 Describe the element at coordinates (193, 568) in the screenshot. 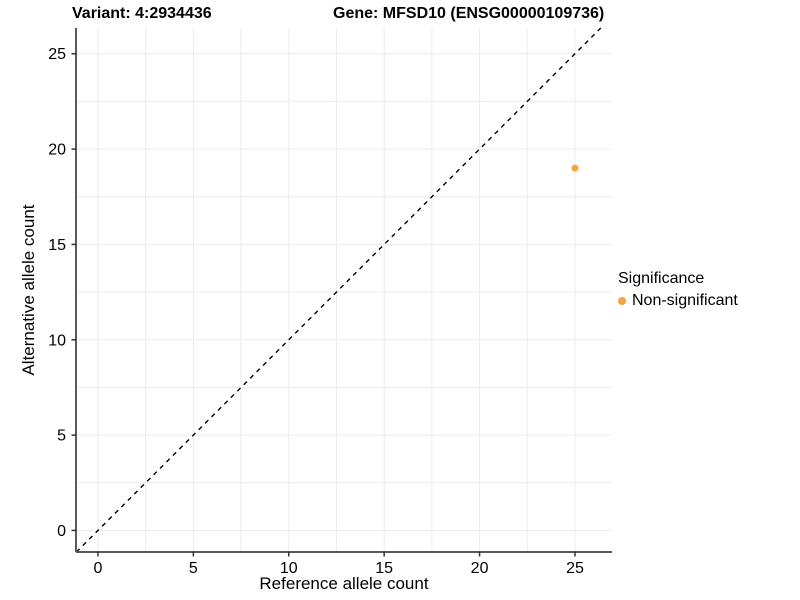

I see `x-tick-label: 5` at that location.